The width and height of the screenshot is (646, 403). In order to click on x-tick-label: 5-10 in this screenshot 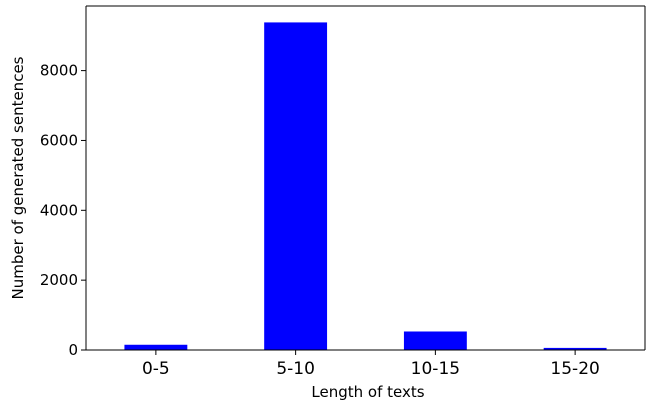, I will do `click(295, 369)`.